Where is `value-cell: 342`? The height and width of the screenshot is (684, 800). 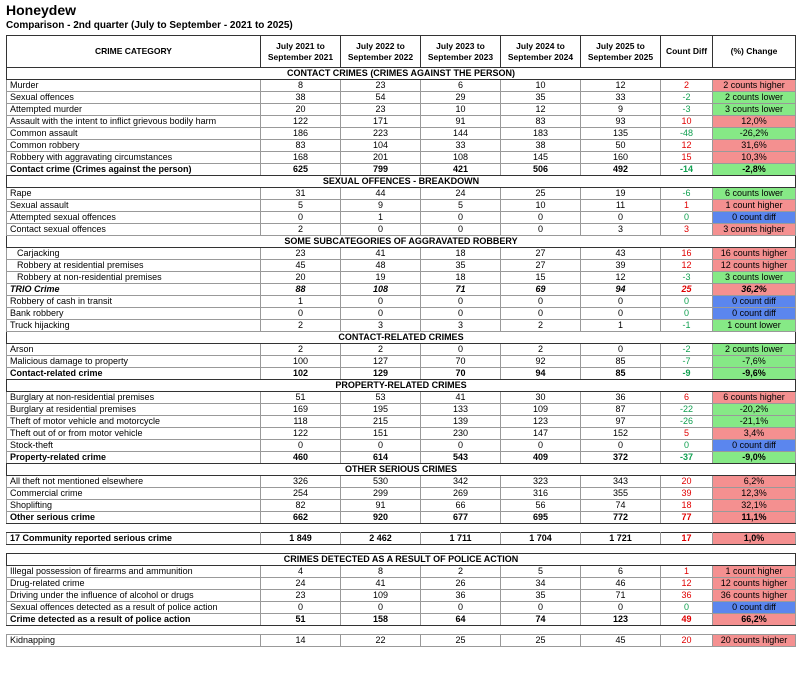
value-cell: 342 is located at coordinates (460, 481).